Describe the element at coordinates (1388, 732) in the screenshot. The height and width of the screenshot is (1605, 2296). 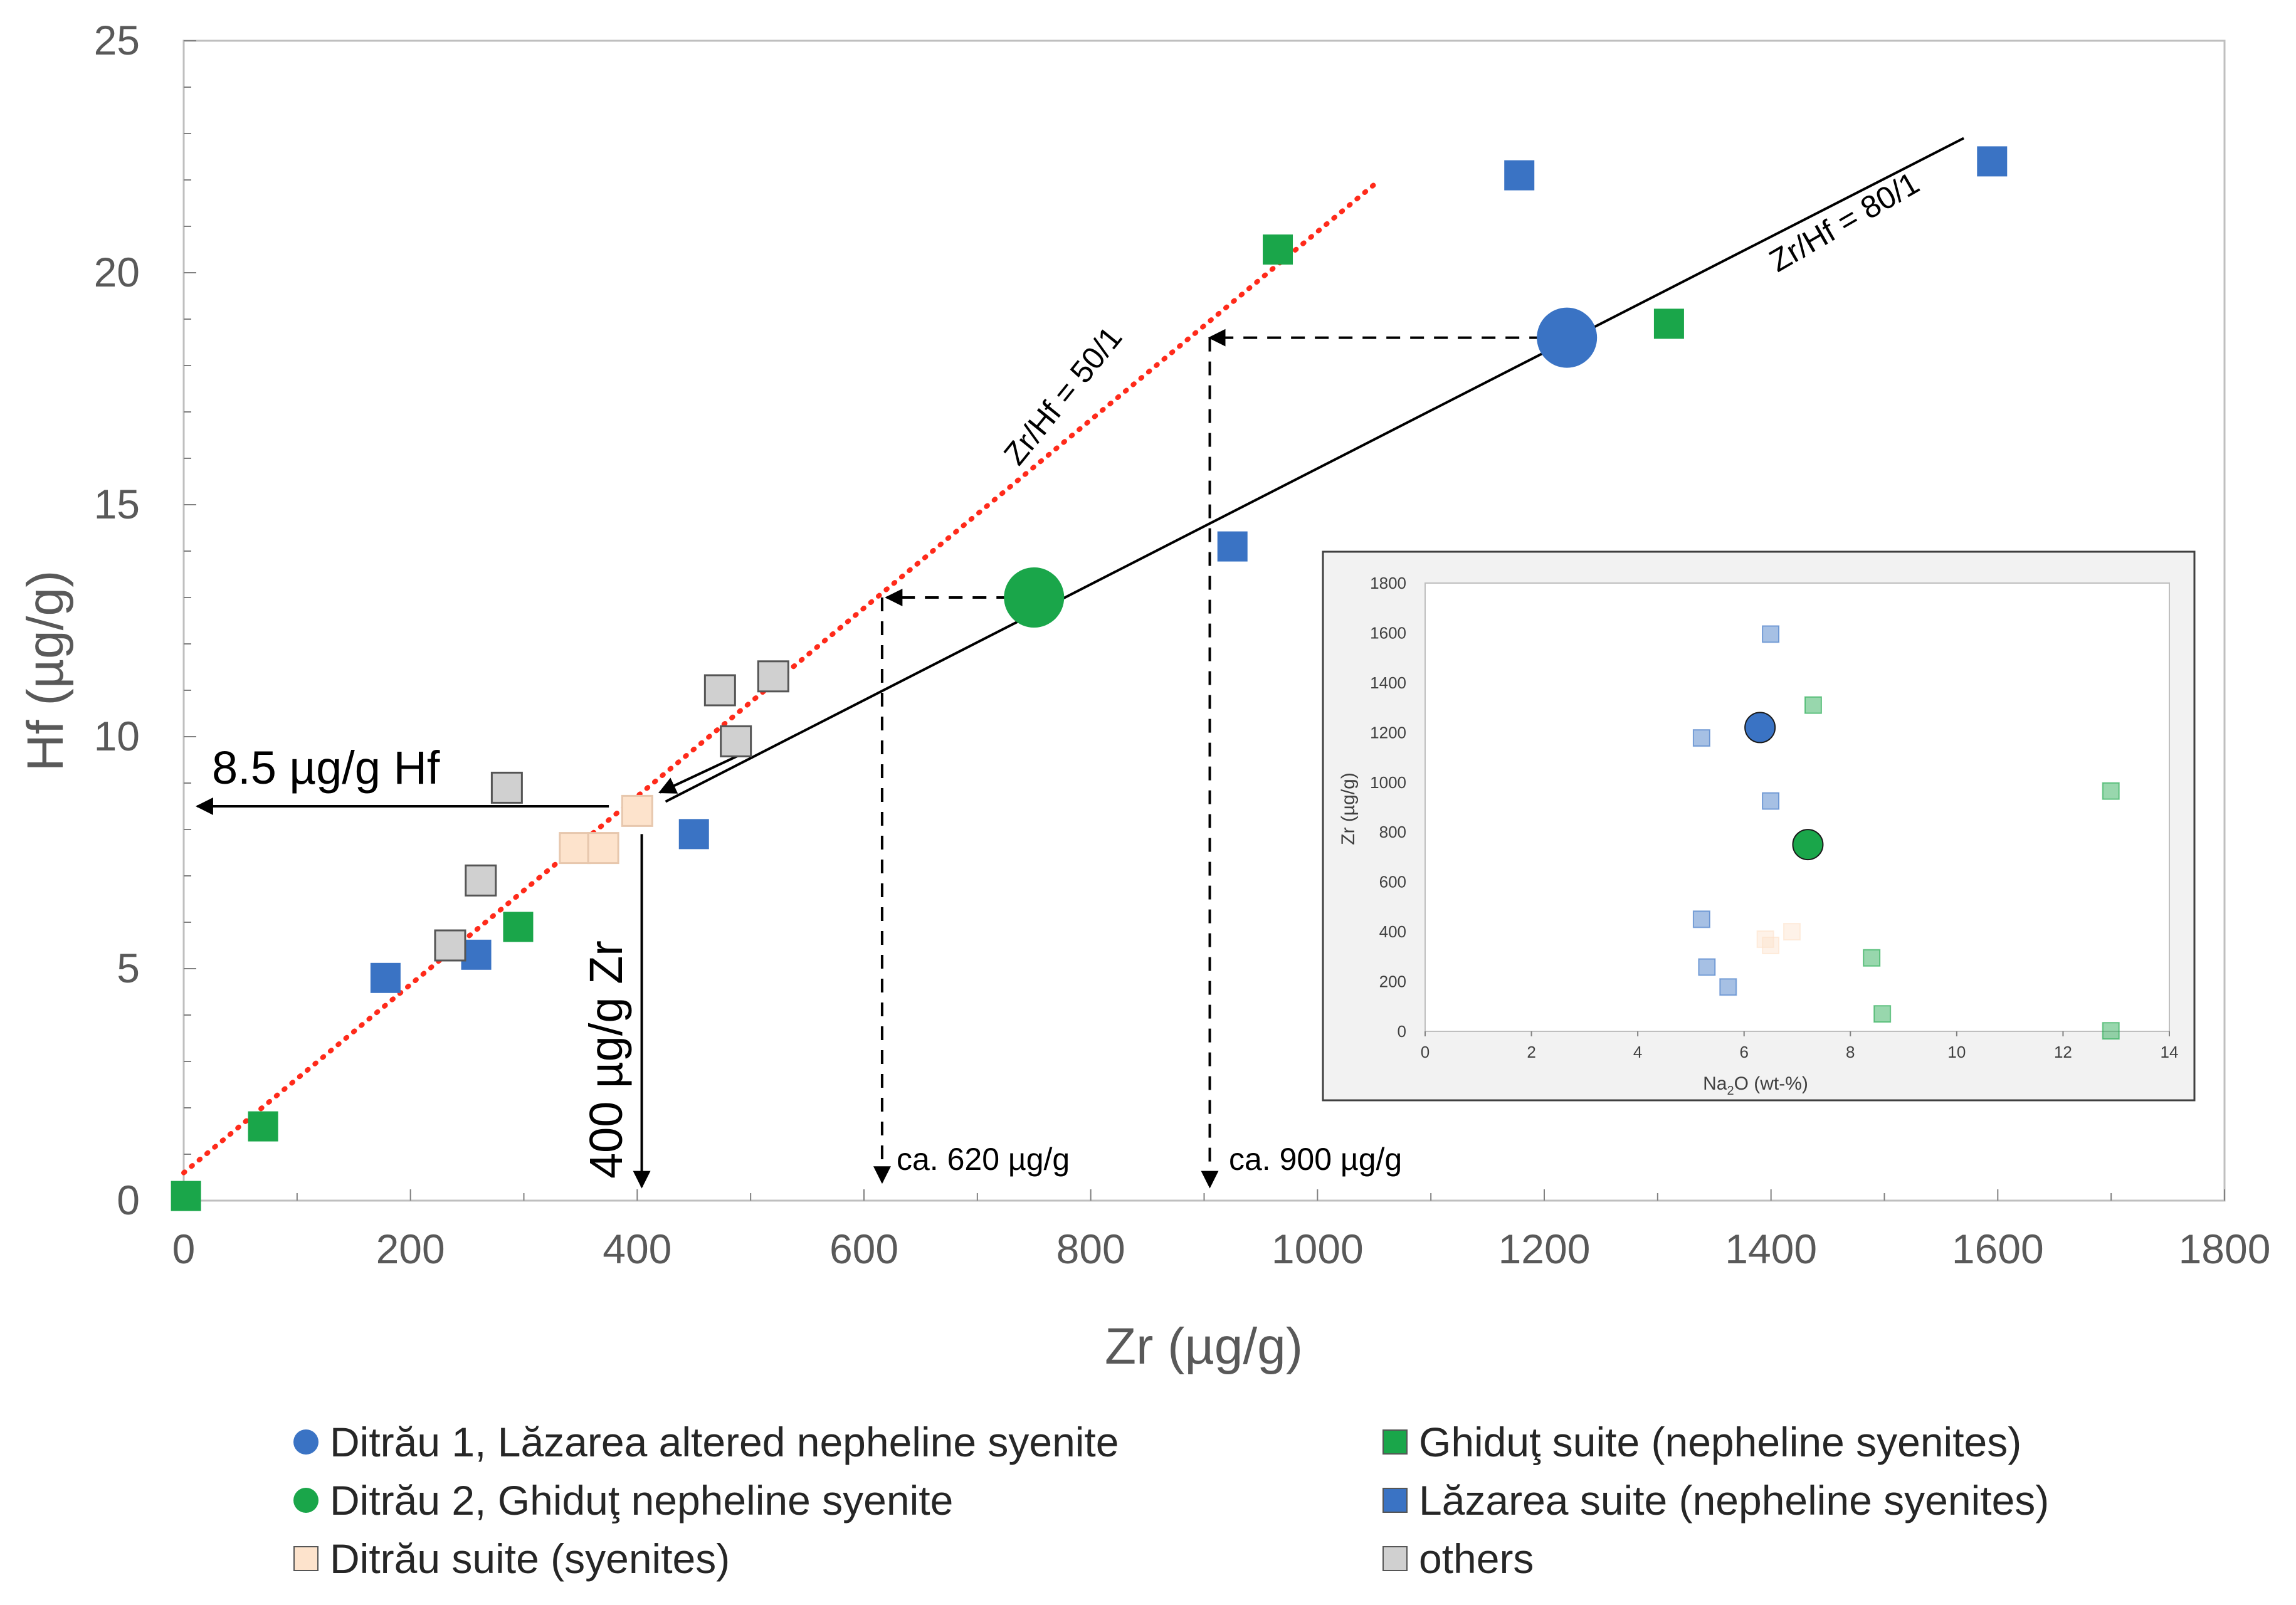
I see `inset-y-tick-label: 1200` at that location.